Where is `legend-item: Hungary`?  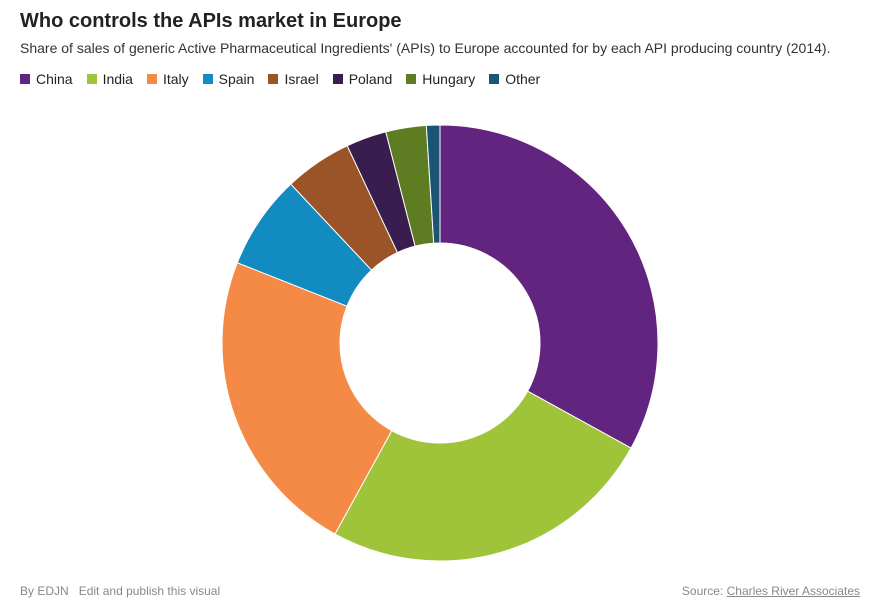 legend-item: Hungary is located at coordinates (440, 79).